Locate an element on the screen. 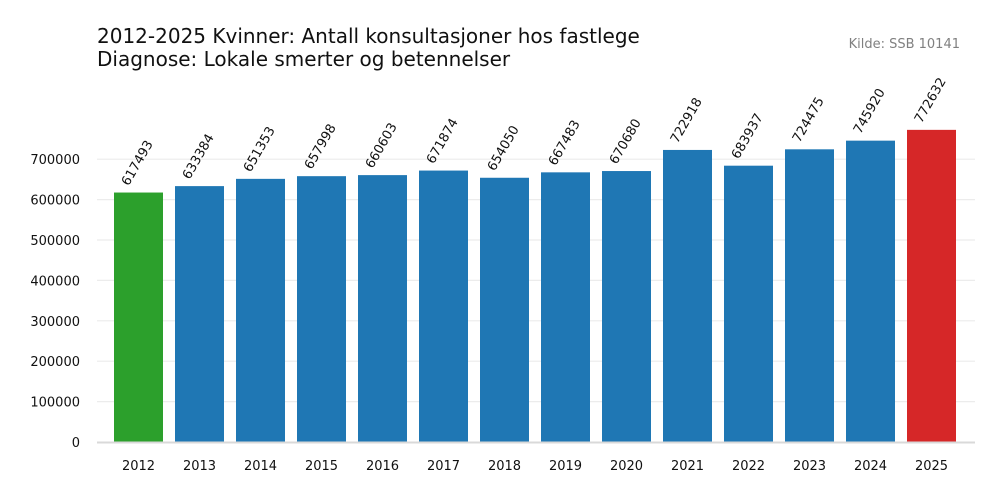 The image size is (1000, 500). x-tick-label: 2021 is located at coordinates (687, 466).